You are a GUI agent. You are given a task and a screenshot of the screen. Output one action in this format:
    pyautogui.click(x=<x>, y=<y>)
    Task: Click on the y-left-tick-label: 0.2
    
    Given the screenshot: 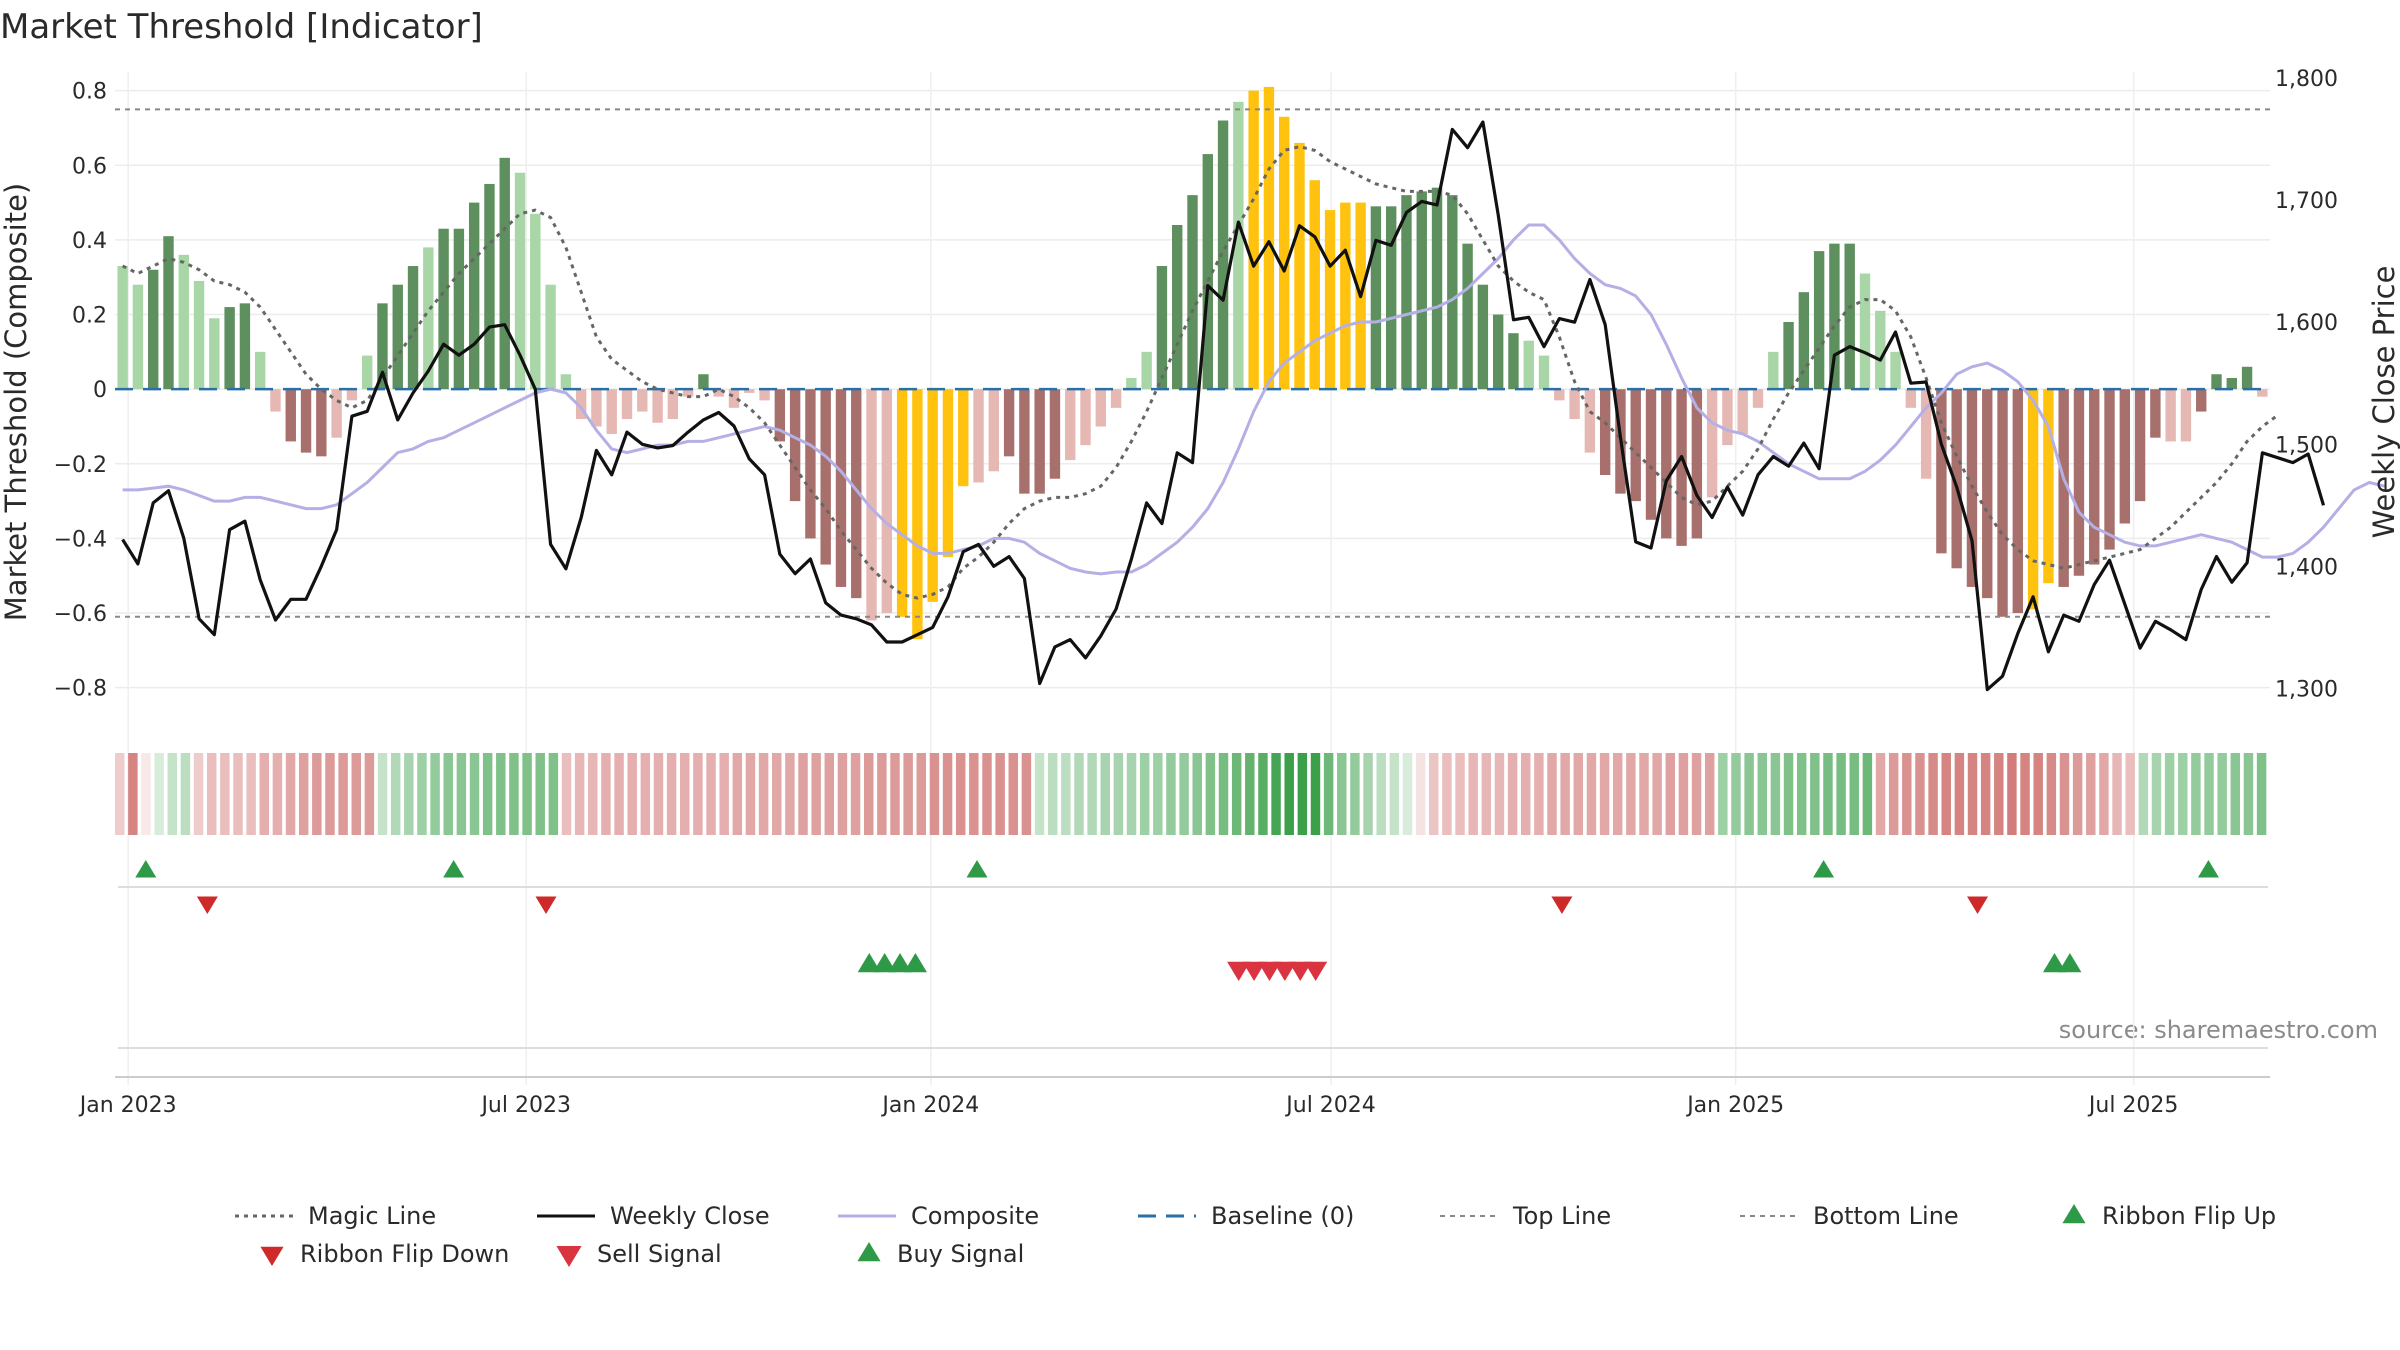 What is the action you would take?
    pyautogui.click(x=89, y=316)
    